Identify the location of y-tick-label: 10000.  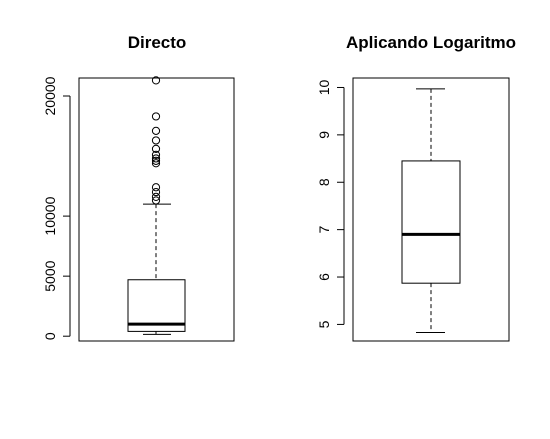
(50, 215).